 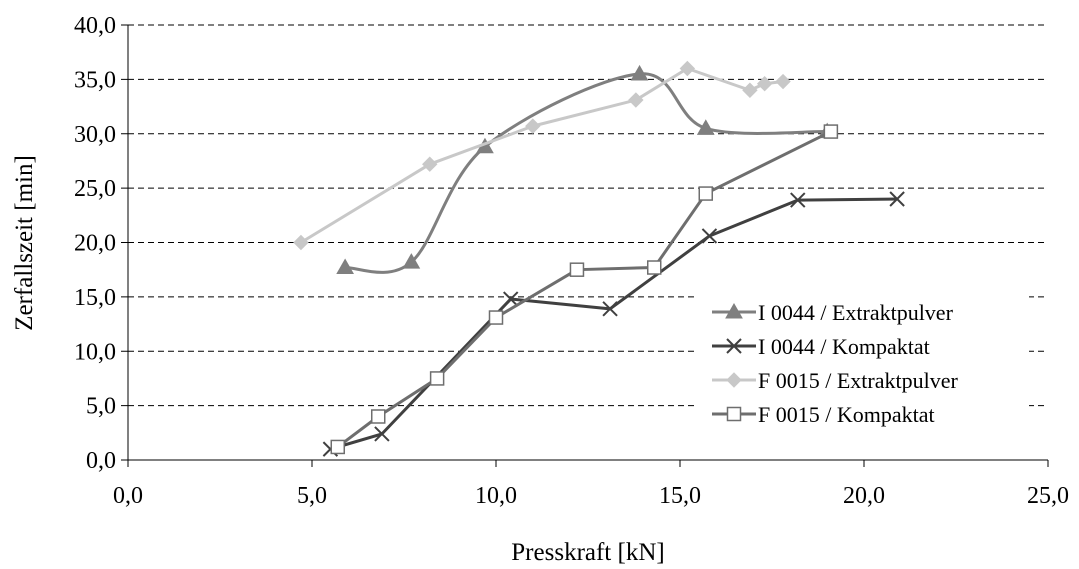 I want to click on series-line, so click(x=542, y=155).